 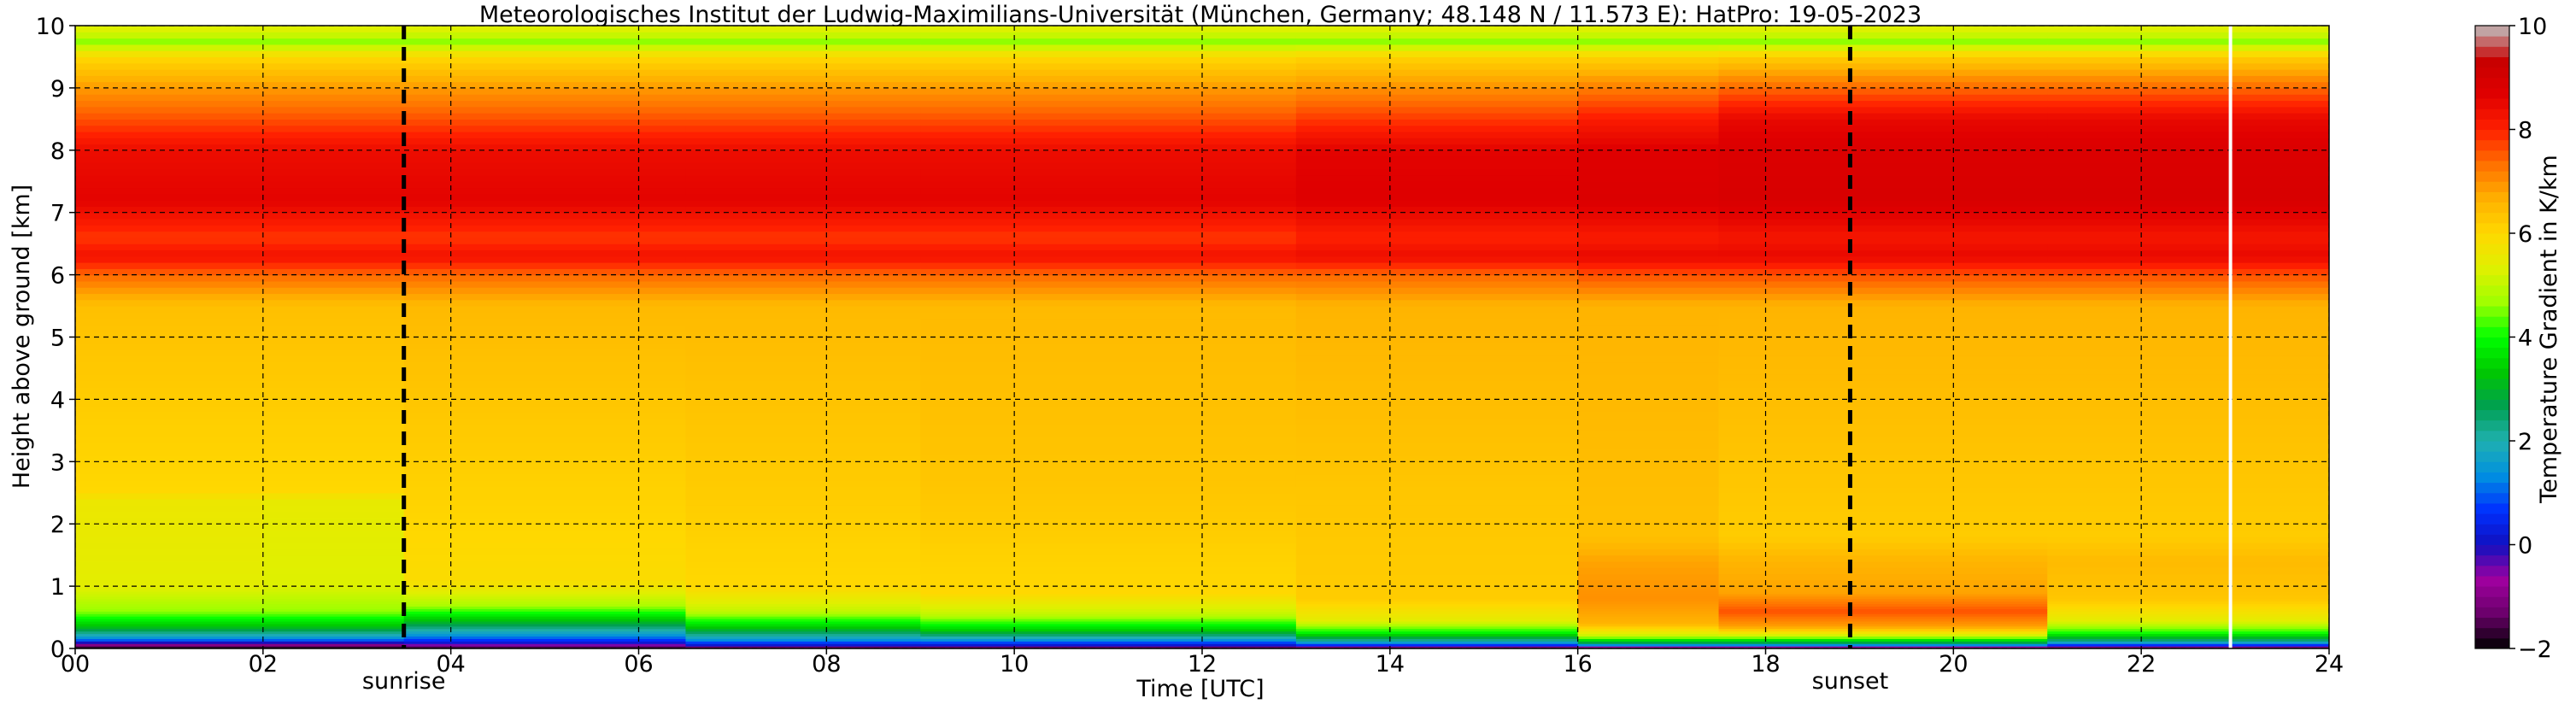 I want to click on y-tick-label: 4, so click(x=57, y=400).